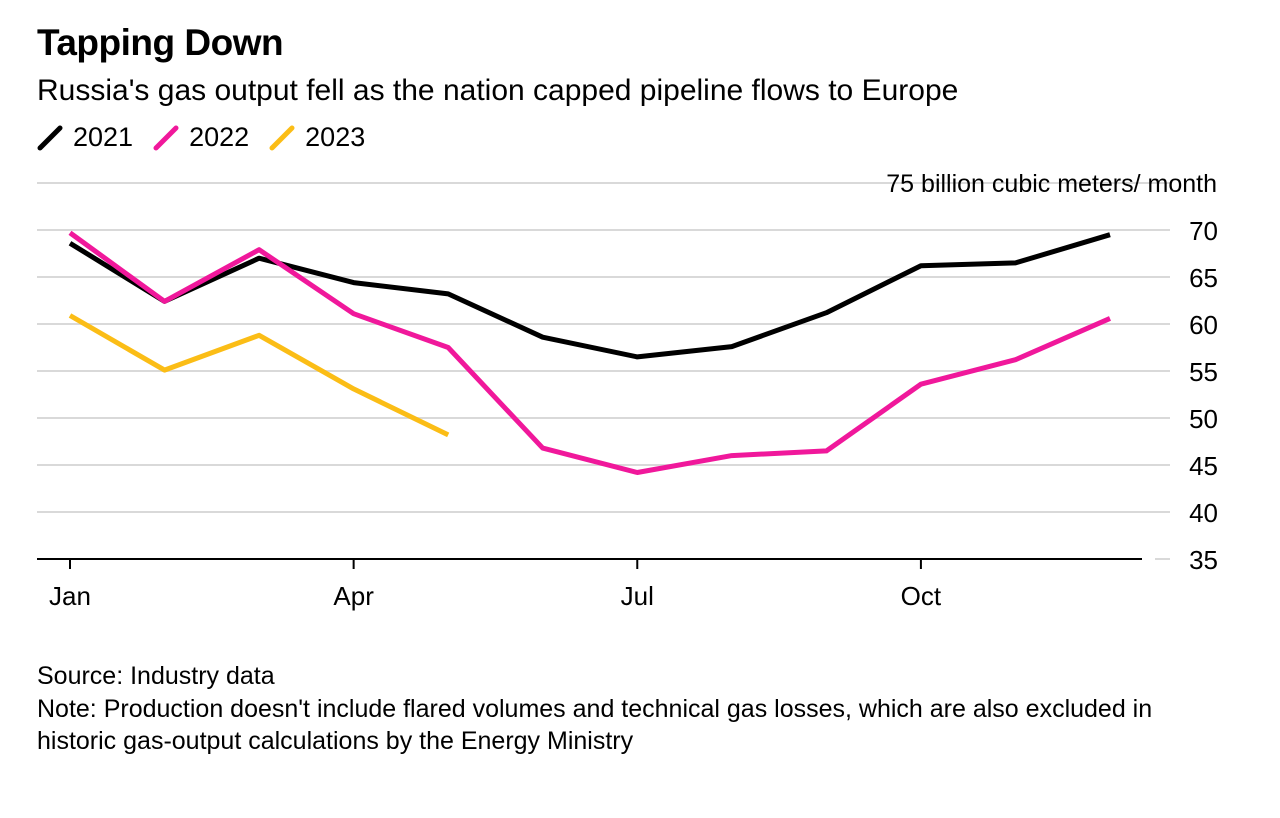 Image resolution: width=1280 pixels, height=818 pixels. Describe the element at coordinates (921, 596) in the screenshot. I see `x-tick-label: Oct` at that location.